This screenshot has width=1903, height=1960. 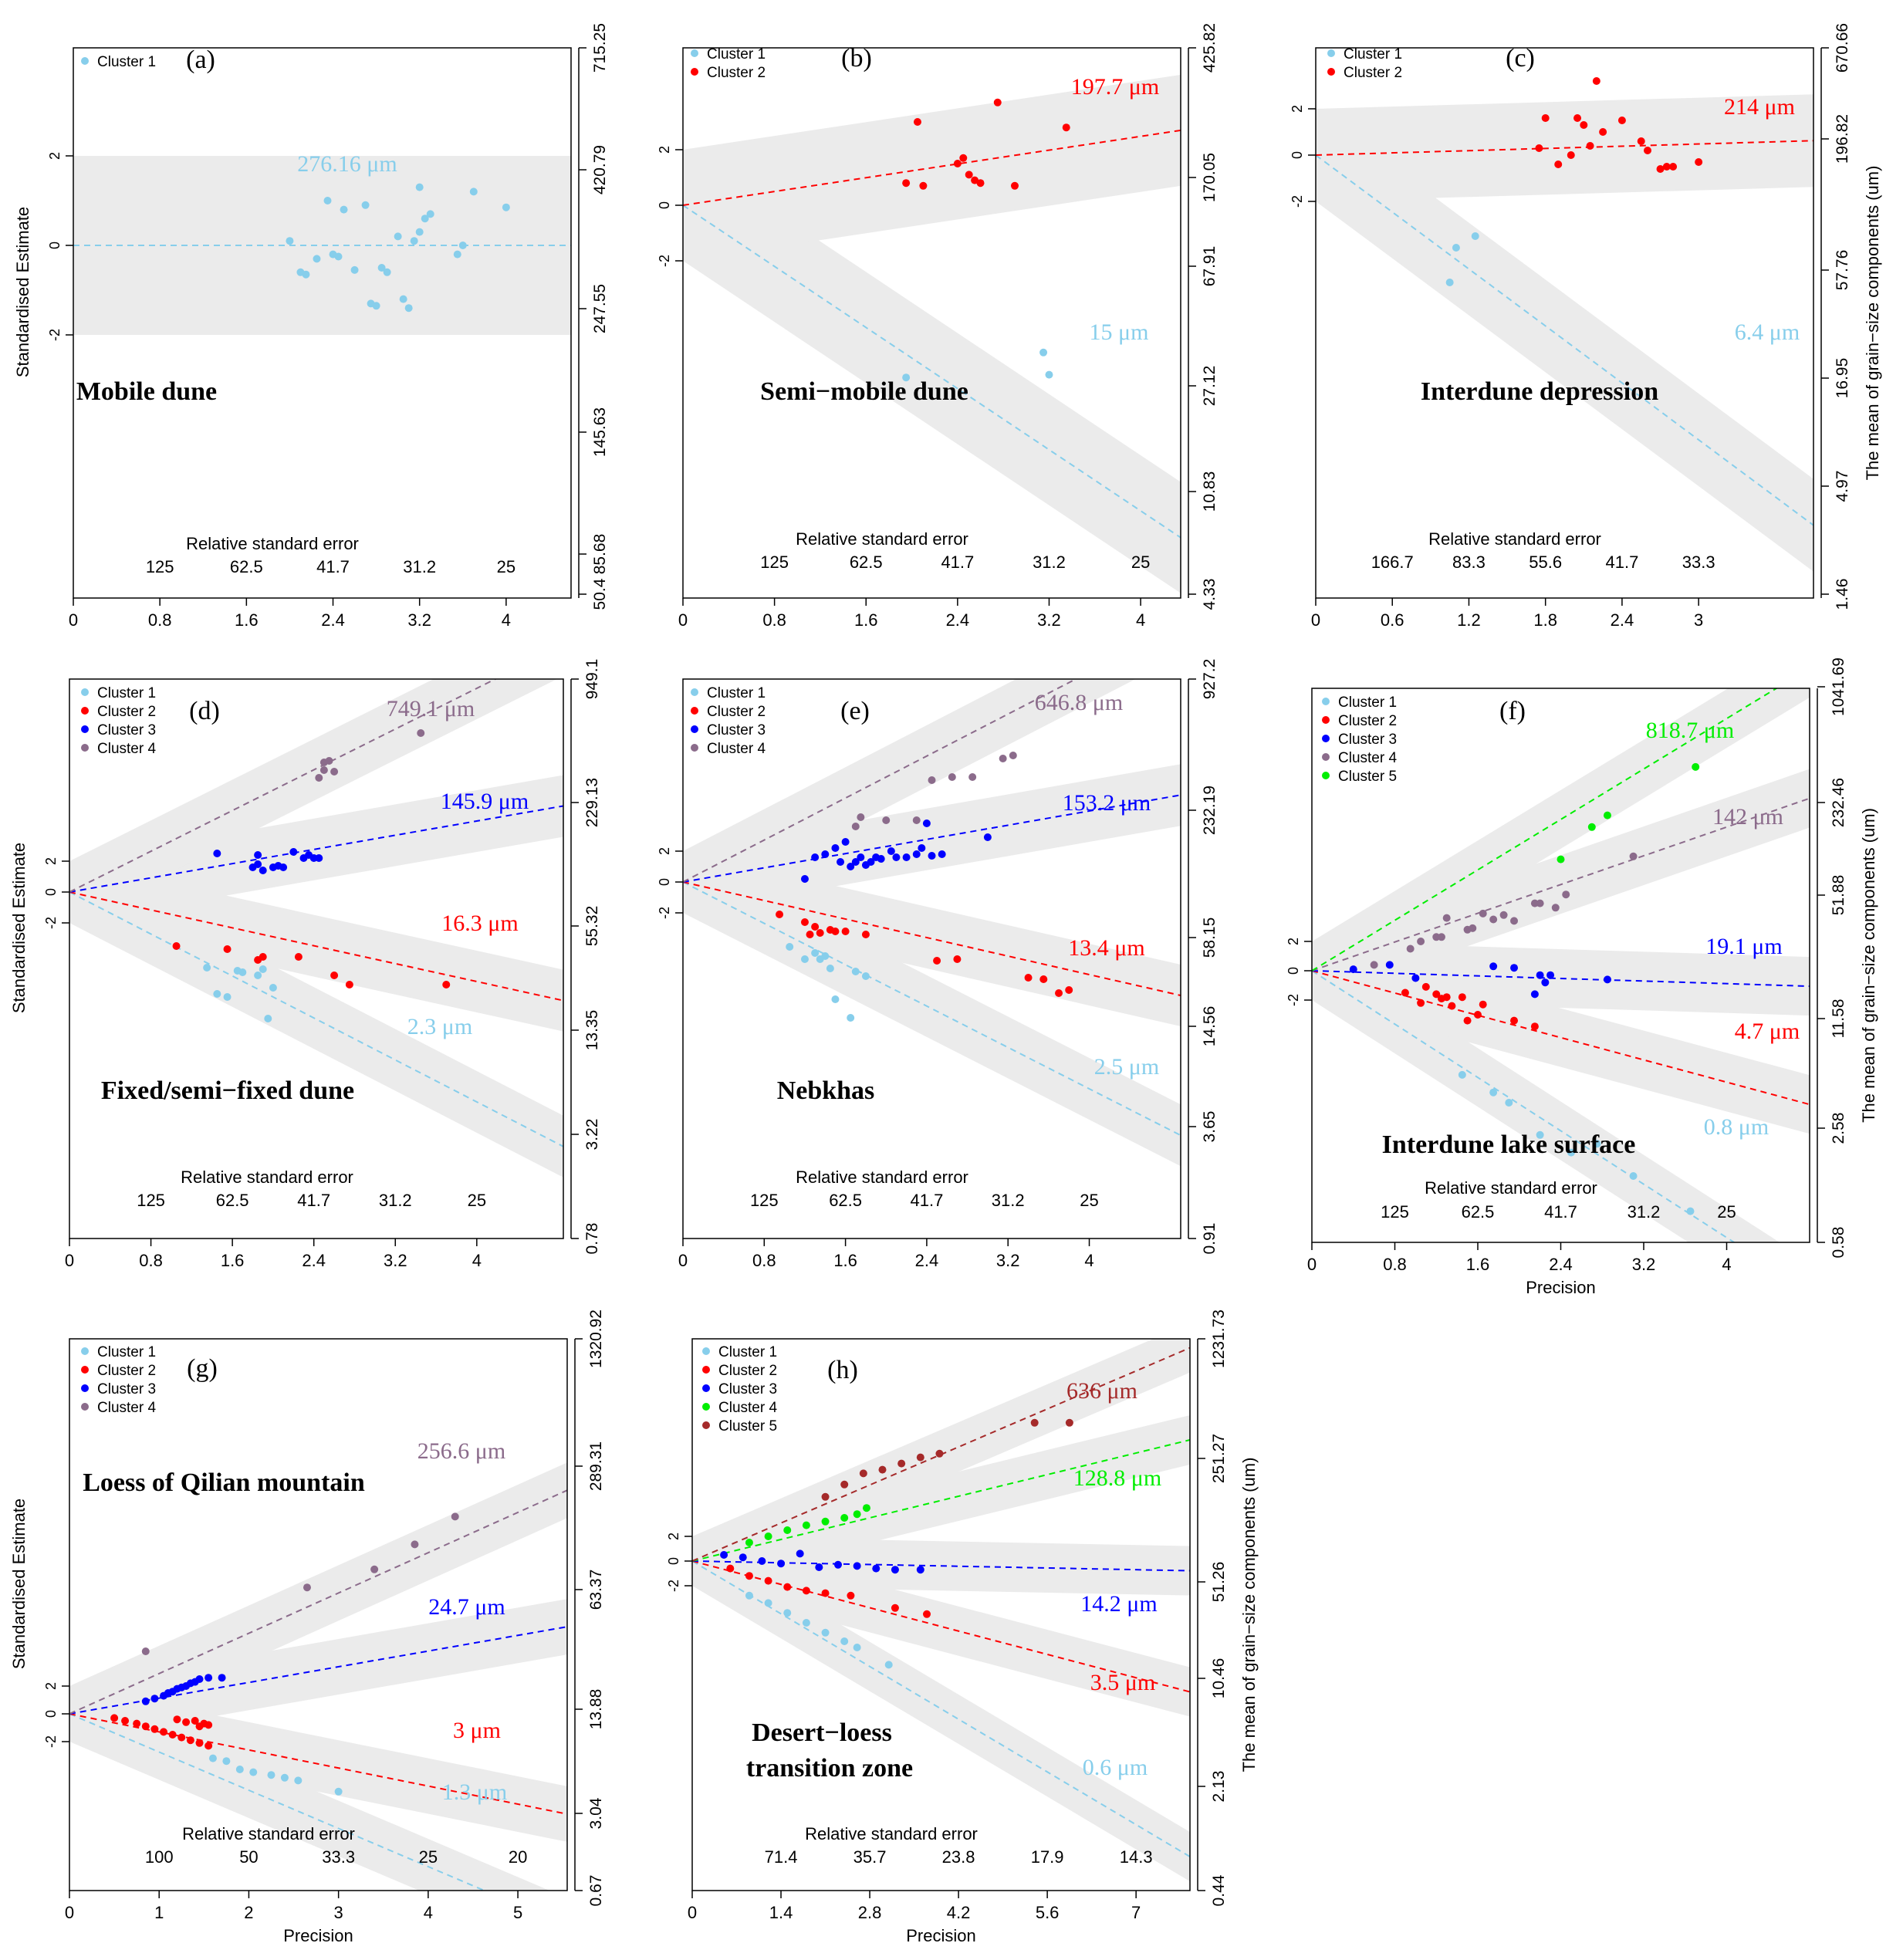 I want to click on rse-tick-label: 125, so click(x=774, y=562).